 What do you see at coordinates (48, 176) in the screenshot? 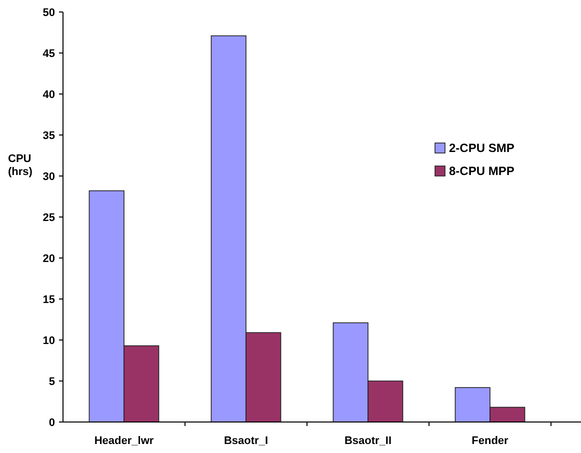
I see `y-tick-label: 30` at bounding box center [48, 176].